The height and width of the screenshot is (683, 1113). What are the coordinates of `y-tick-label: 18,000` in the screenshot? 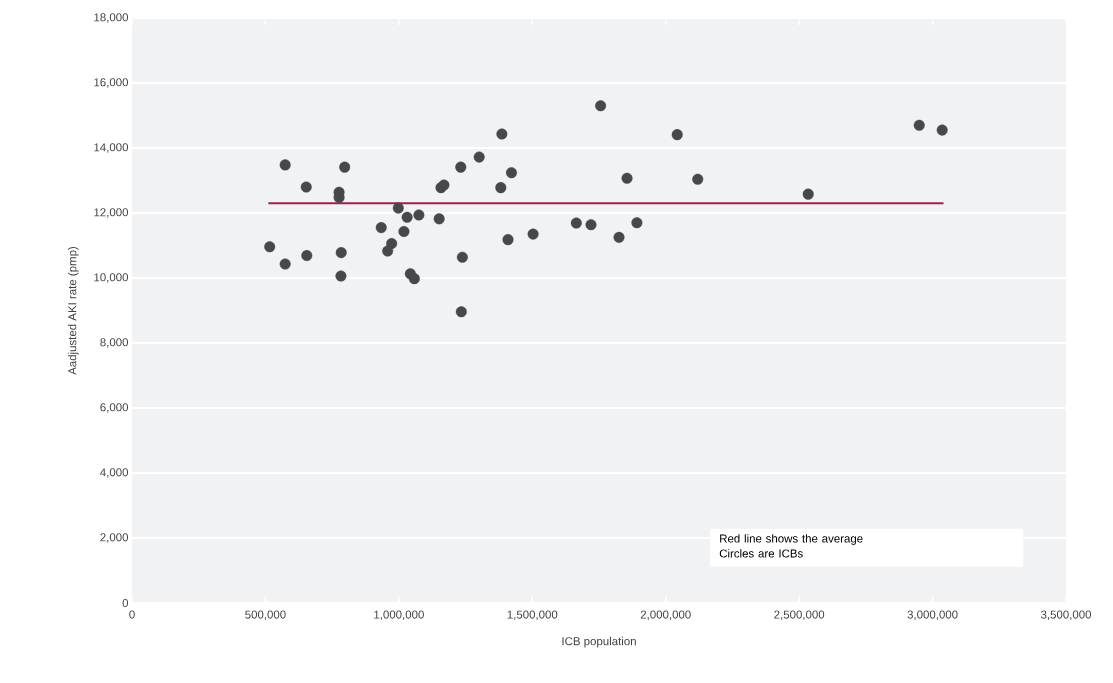 It's located at (111, 18).